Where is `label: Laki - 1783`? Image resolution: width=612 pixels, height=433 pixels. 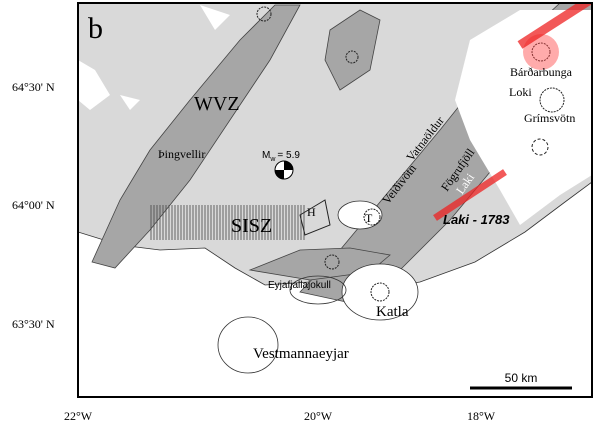
label: Laki - 1783 is located at coordinates (476, 219).